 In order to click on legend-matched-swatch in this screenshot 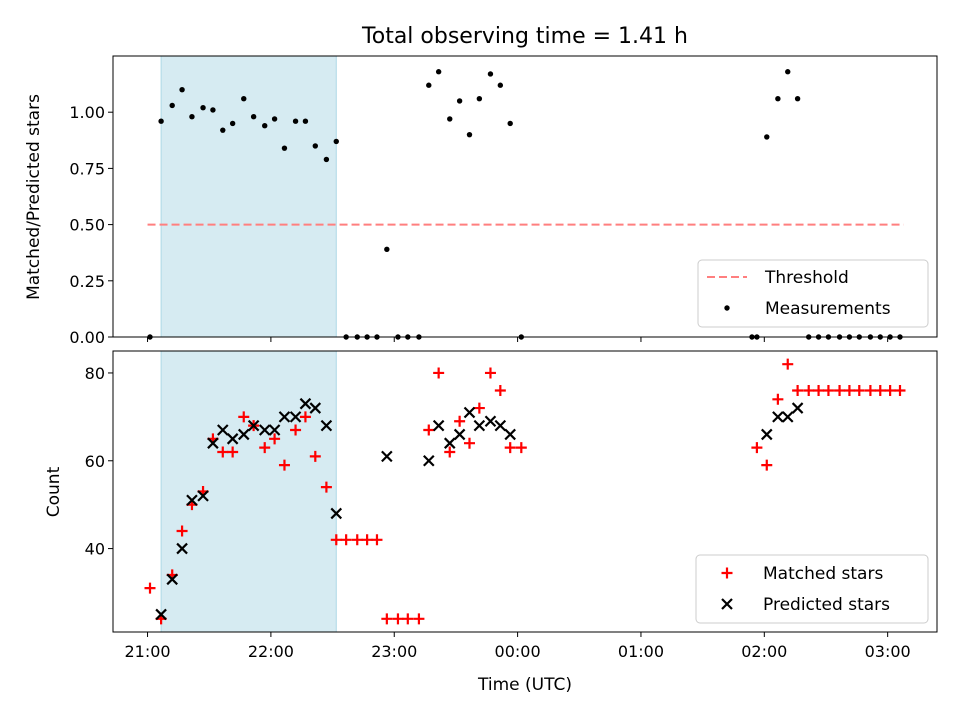, I will do `click(727, 573)`.